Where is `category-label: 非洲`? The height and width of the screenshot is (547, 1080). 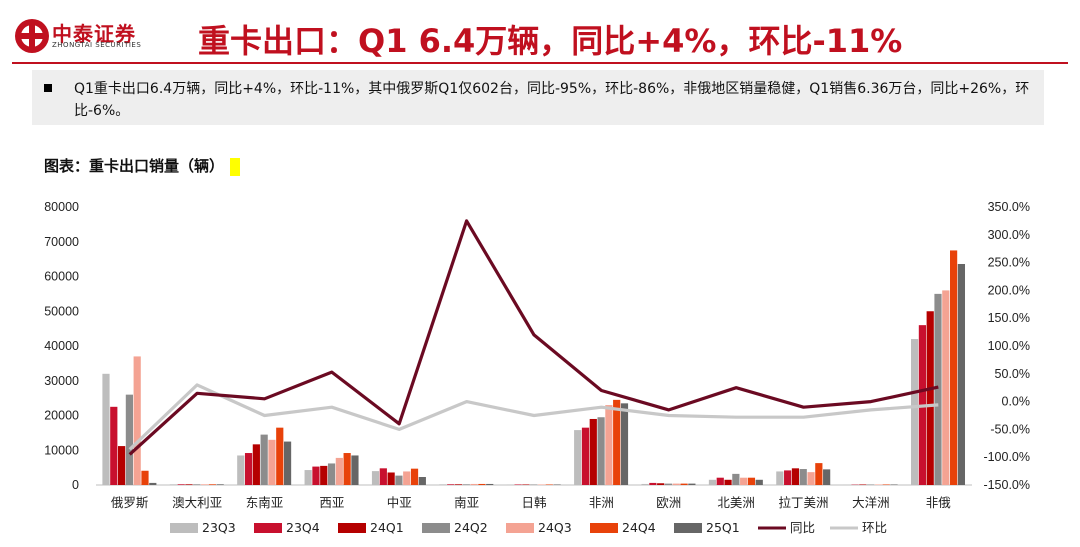 category-label: 非洲 is located at coordinates (601, 502).